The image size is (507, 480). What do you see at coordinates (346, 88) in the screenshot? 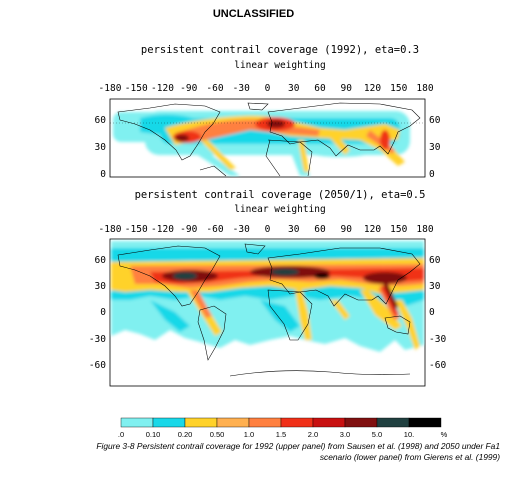
I see `upper-lon-tick: 90` at bounding box center [346, 88].